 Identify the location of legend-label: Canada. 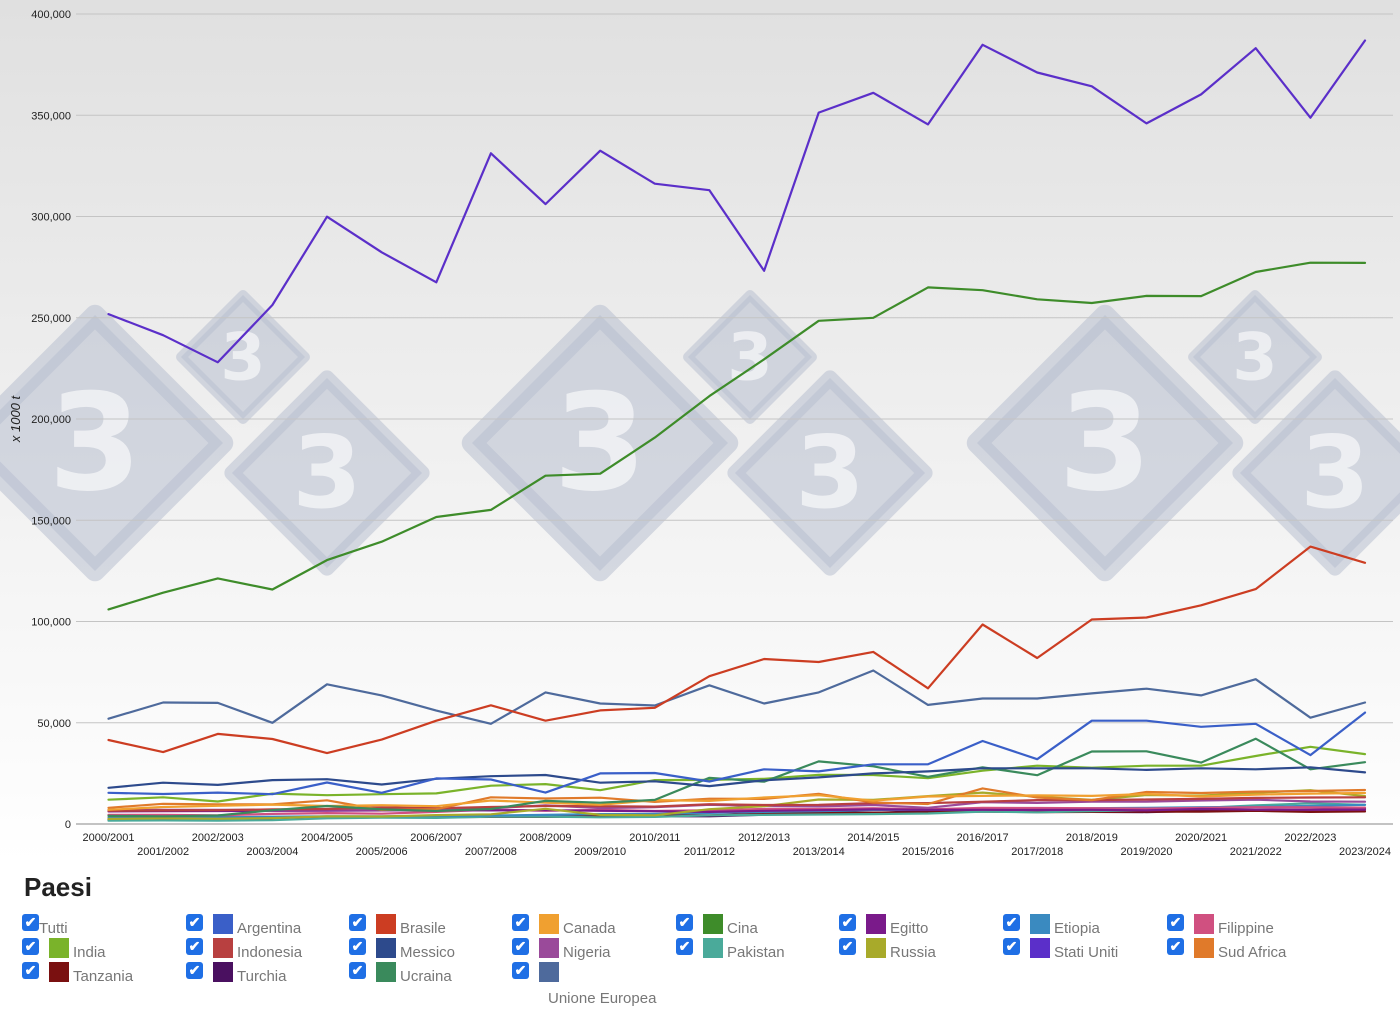
(589, 928).